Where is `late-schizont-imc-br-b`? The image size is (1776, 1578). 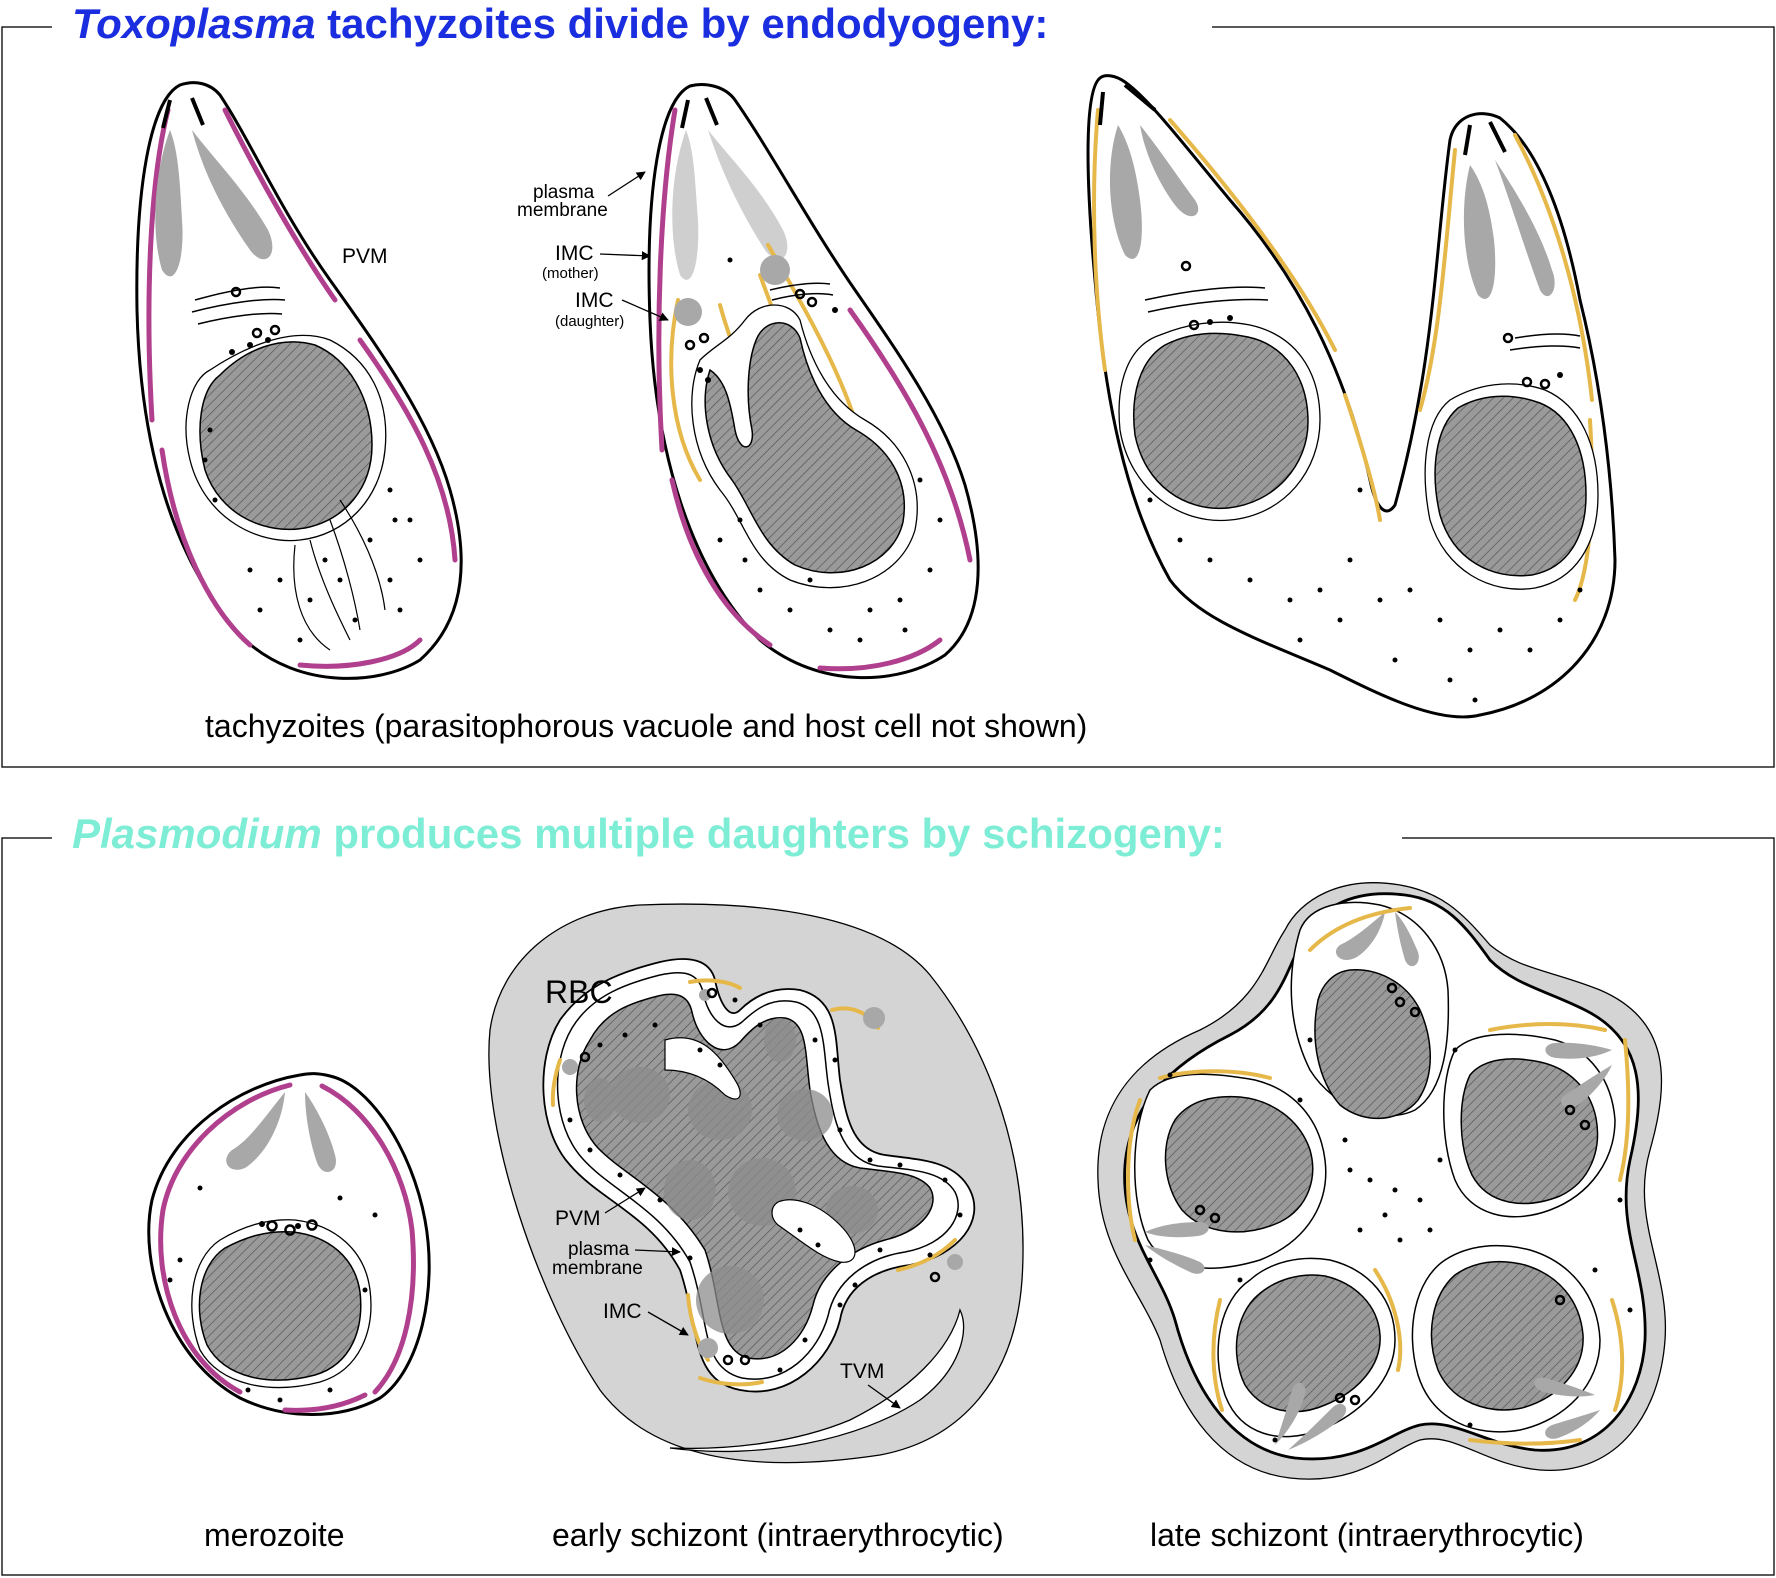
late-schizont-imc-br-b is located at coordinates (1525, 1442).